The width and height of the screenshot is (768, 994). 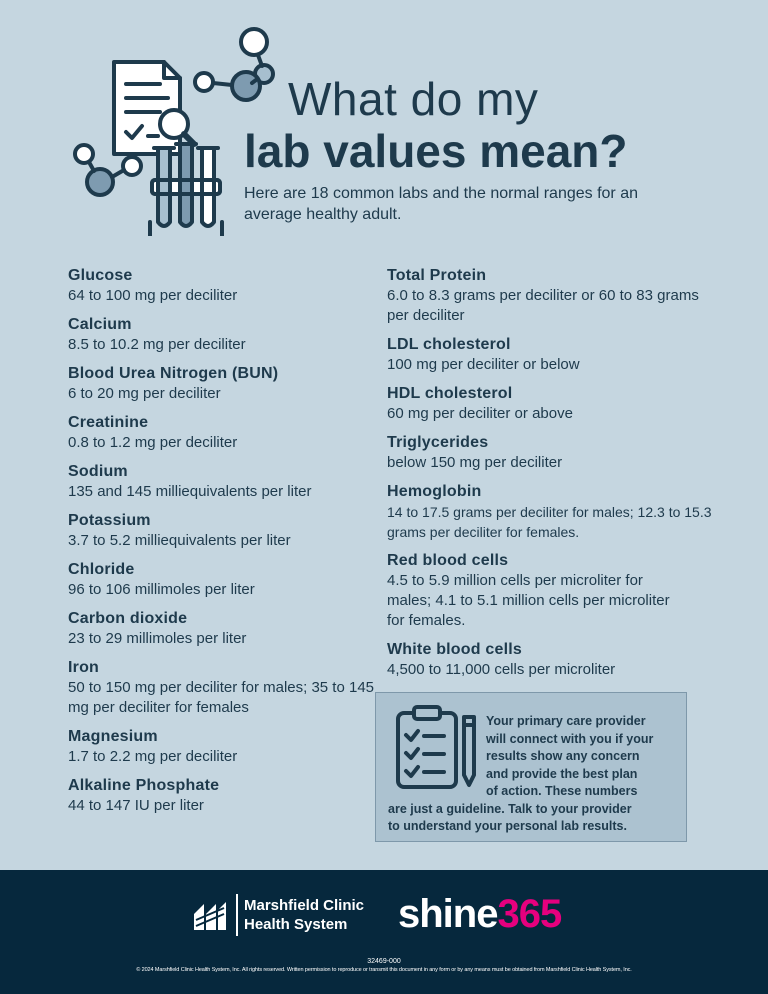 What do you see at coordinates (136, 805) in the screenshot?
I see `lab-range: 44 to 147 IU per liter` at bounding box center [136, 805].